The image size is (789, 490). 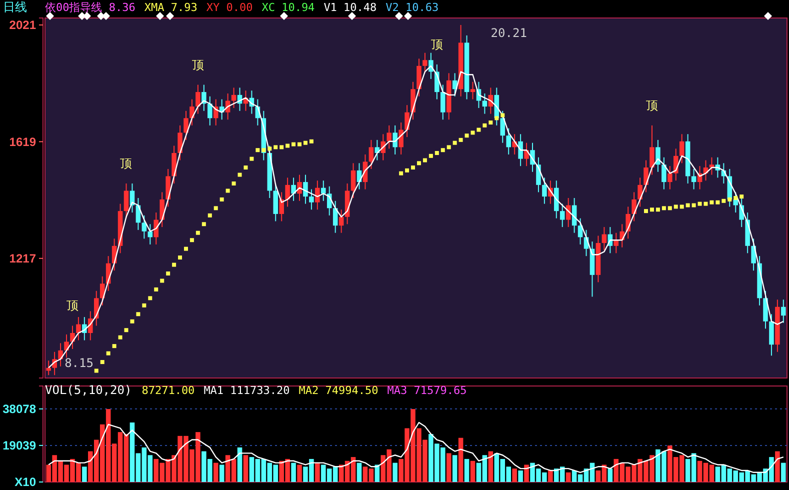 What do you see at coordinates (19, 409) in the screenshot?
I see `y-tick-label: 38078` at bounding box center [19, 409].